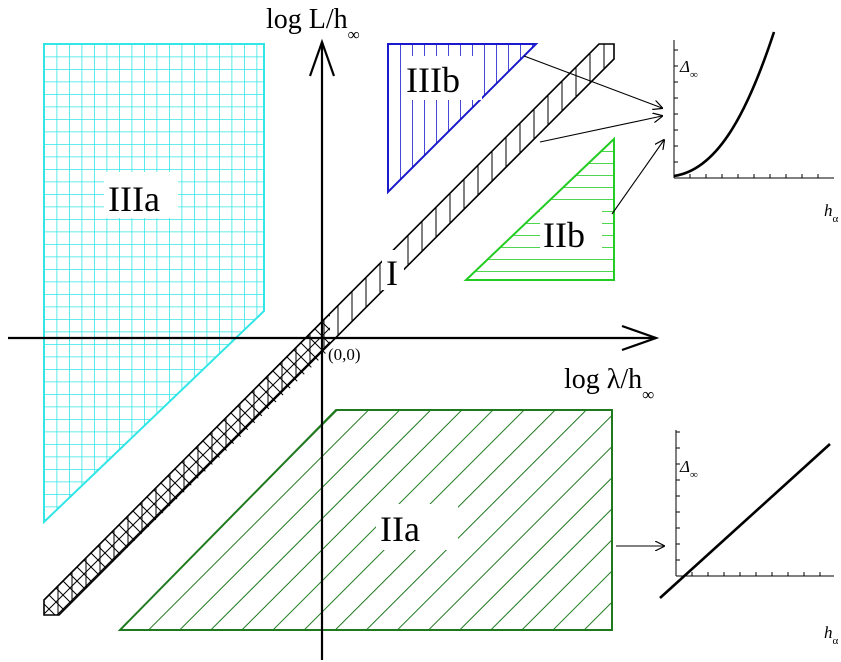 This screenshot has height=662, width=841. I want to click on inset-bottom: Δ∞ hα, so click(749, 538).